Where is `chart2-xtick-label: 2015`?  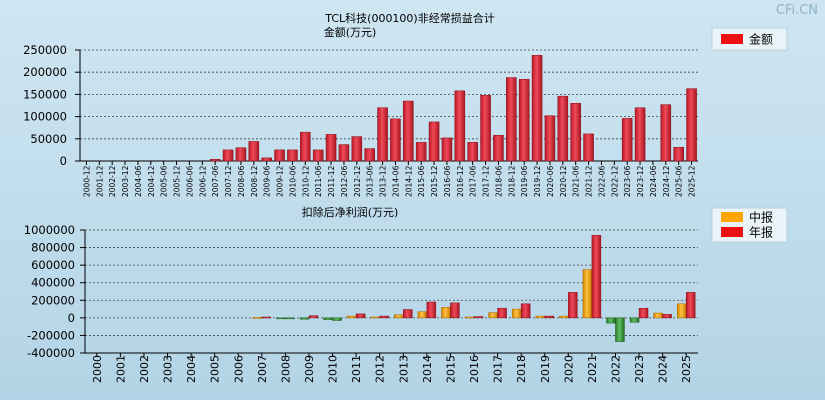
chart2-xtick-label: 2015 is located at coordinates (450, 369).